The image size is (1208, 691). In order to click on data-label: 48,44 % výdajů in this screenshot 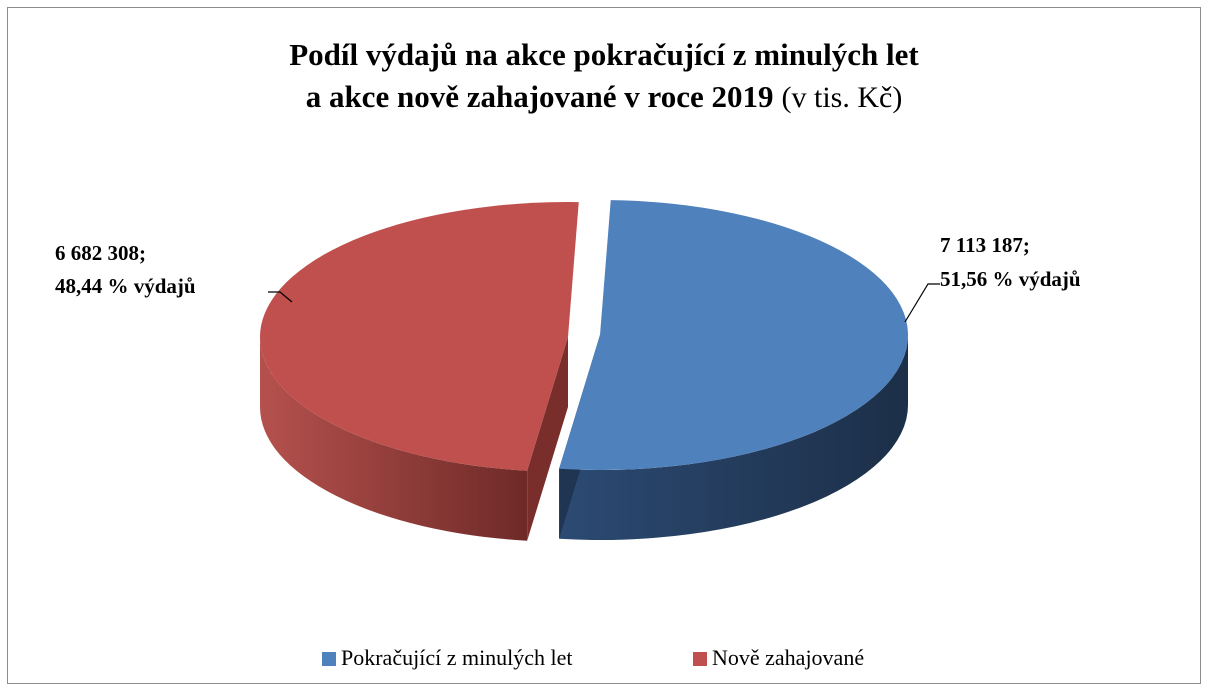, I will do `click(125, 286)`.